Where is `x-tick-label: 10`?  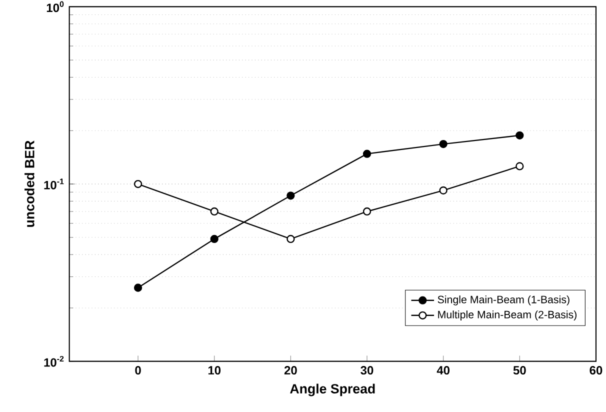 x-tick-label: 10 is located at coordinates (214, 370).